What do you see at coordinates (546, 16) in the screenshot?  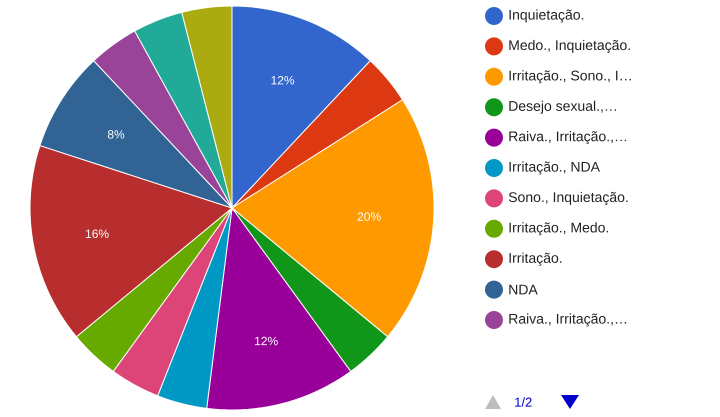 I see `legend-label: Inquietação.` at bounding box center [546, 16].